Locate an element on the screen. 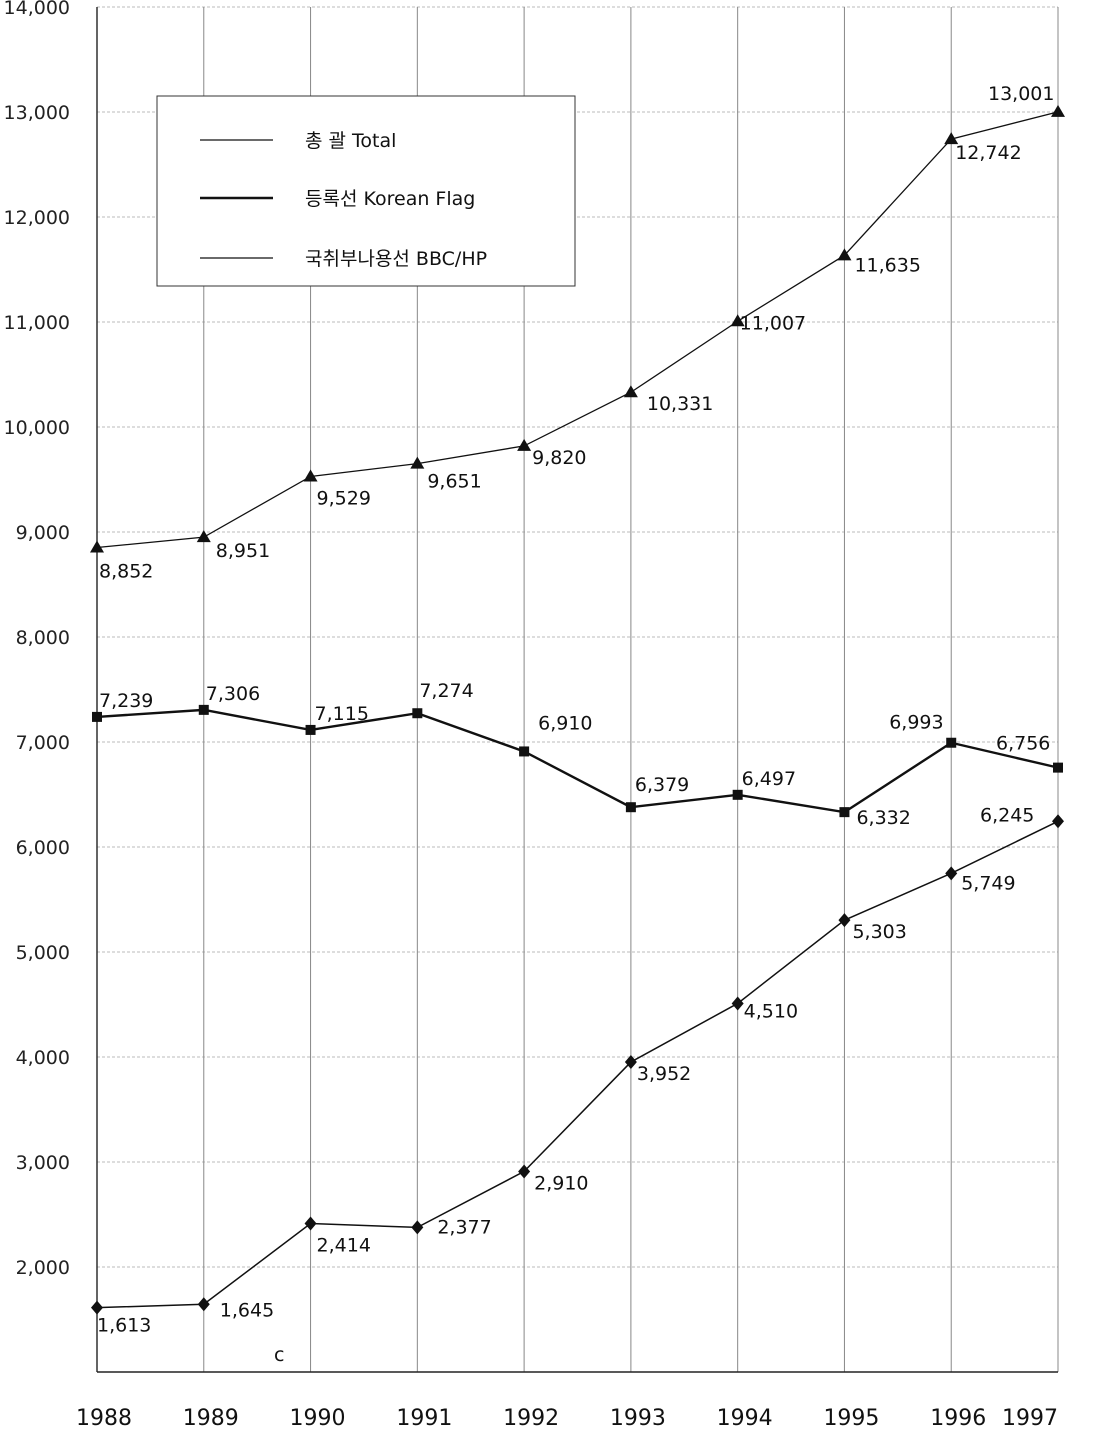 This screenshot has height=1431, width=1094. y-tick-label: 5,000 is located at coordinates (43, 953).